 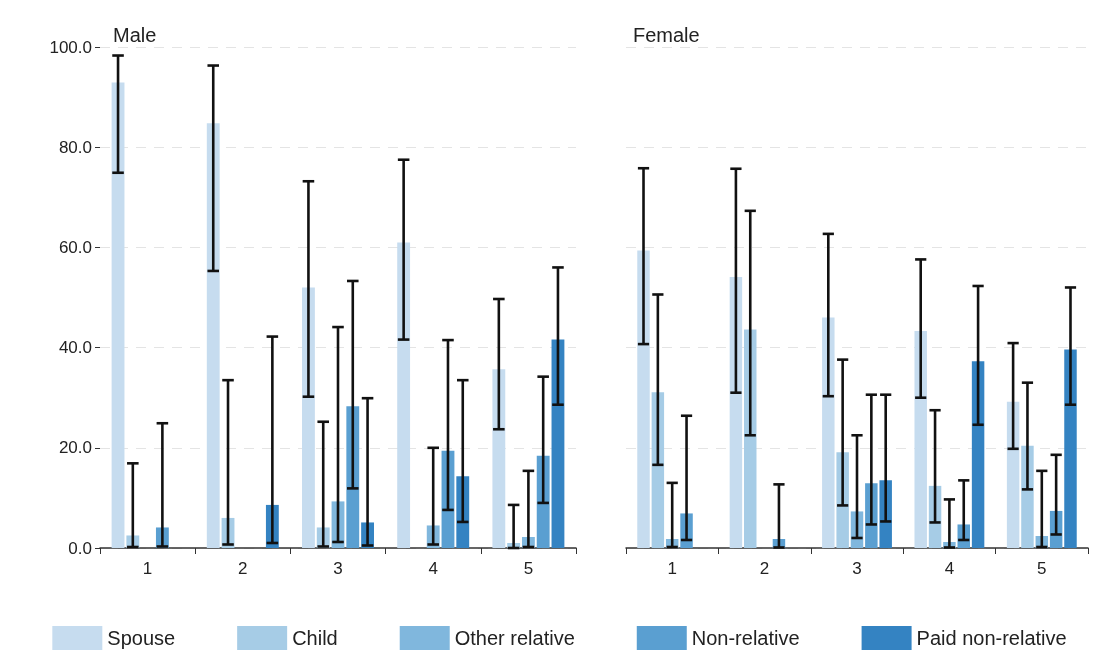 What do you see at coordinates (666, 35) in the screenshot?
I see `chart-title: Female` at bounding box center [666, 35].